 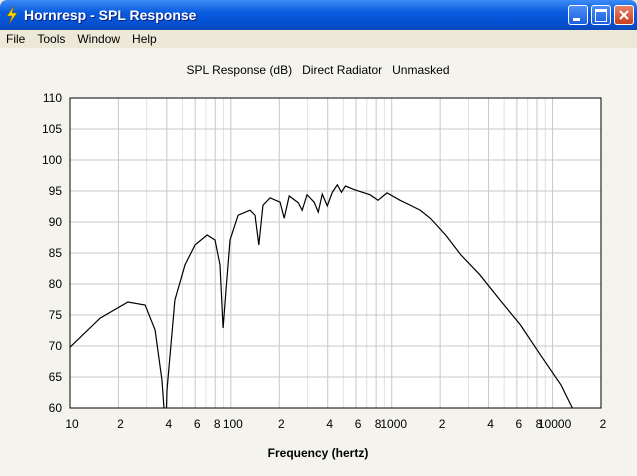 I want to click on y-tick-label: 90, so click(x=56, y=222).